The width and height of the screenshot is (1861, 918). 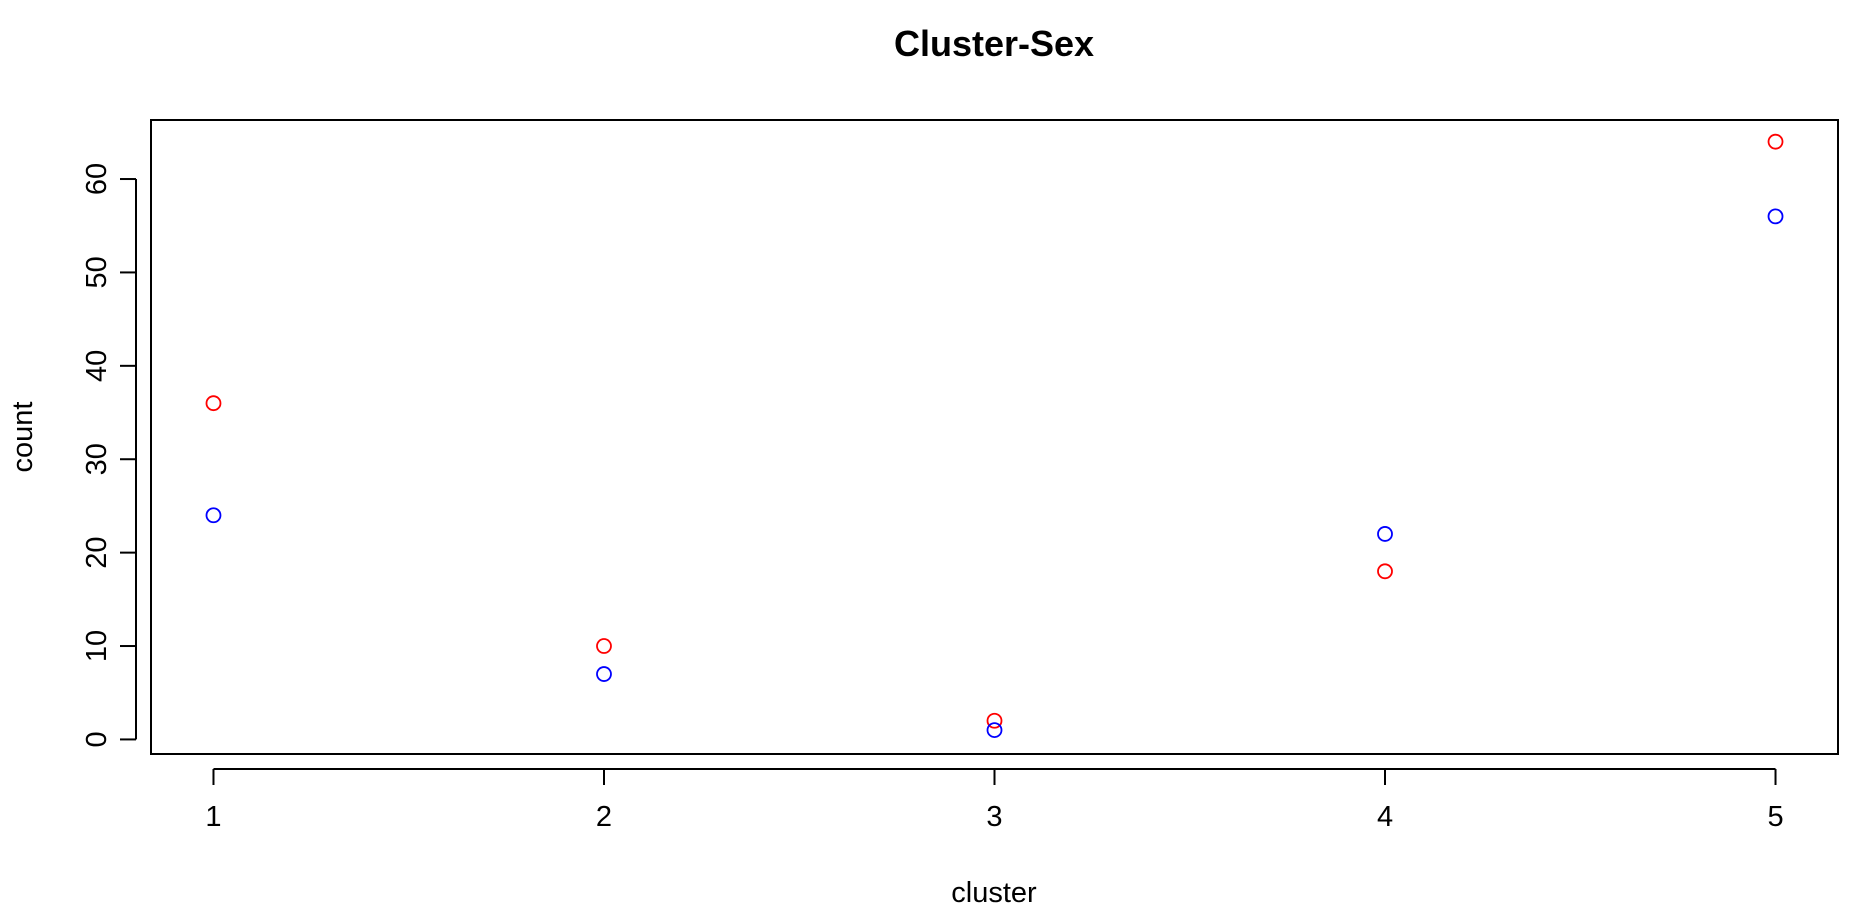 I want to click on x-tick-label: 2, so click(x=604, y=817).